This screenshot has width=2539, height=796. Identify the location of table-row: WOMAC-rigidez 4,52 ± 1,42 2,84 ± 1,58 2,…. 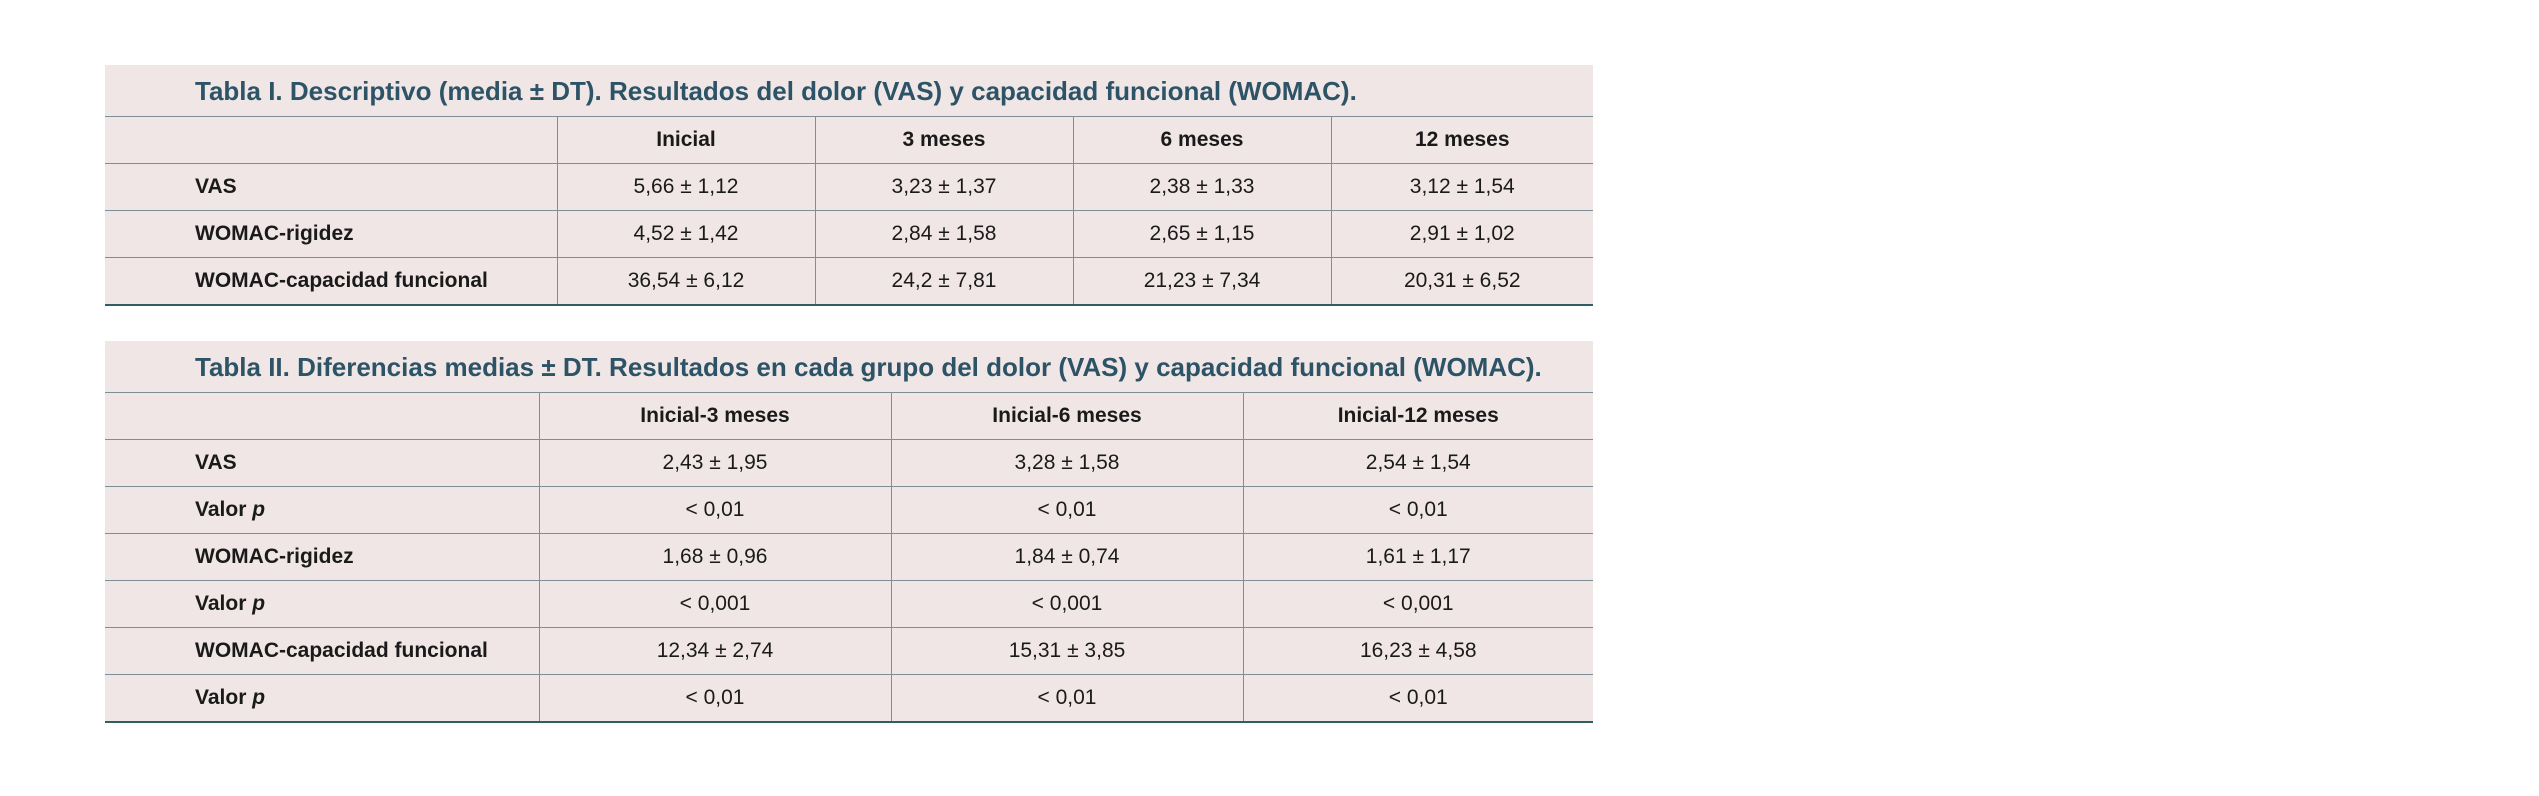
(849, 234).